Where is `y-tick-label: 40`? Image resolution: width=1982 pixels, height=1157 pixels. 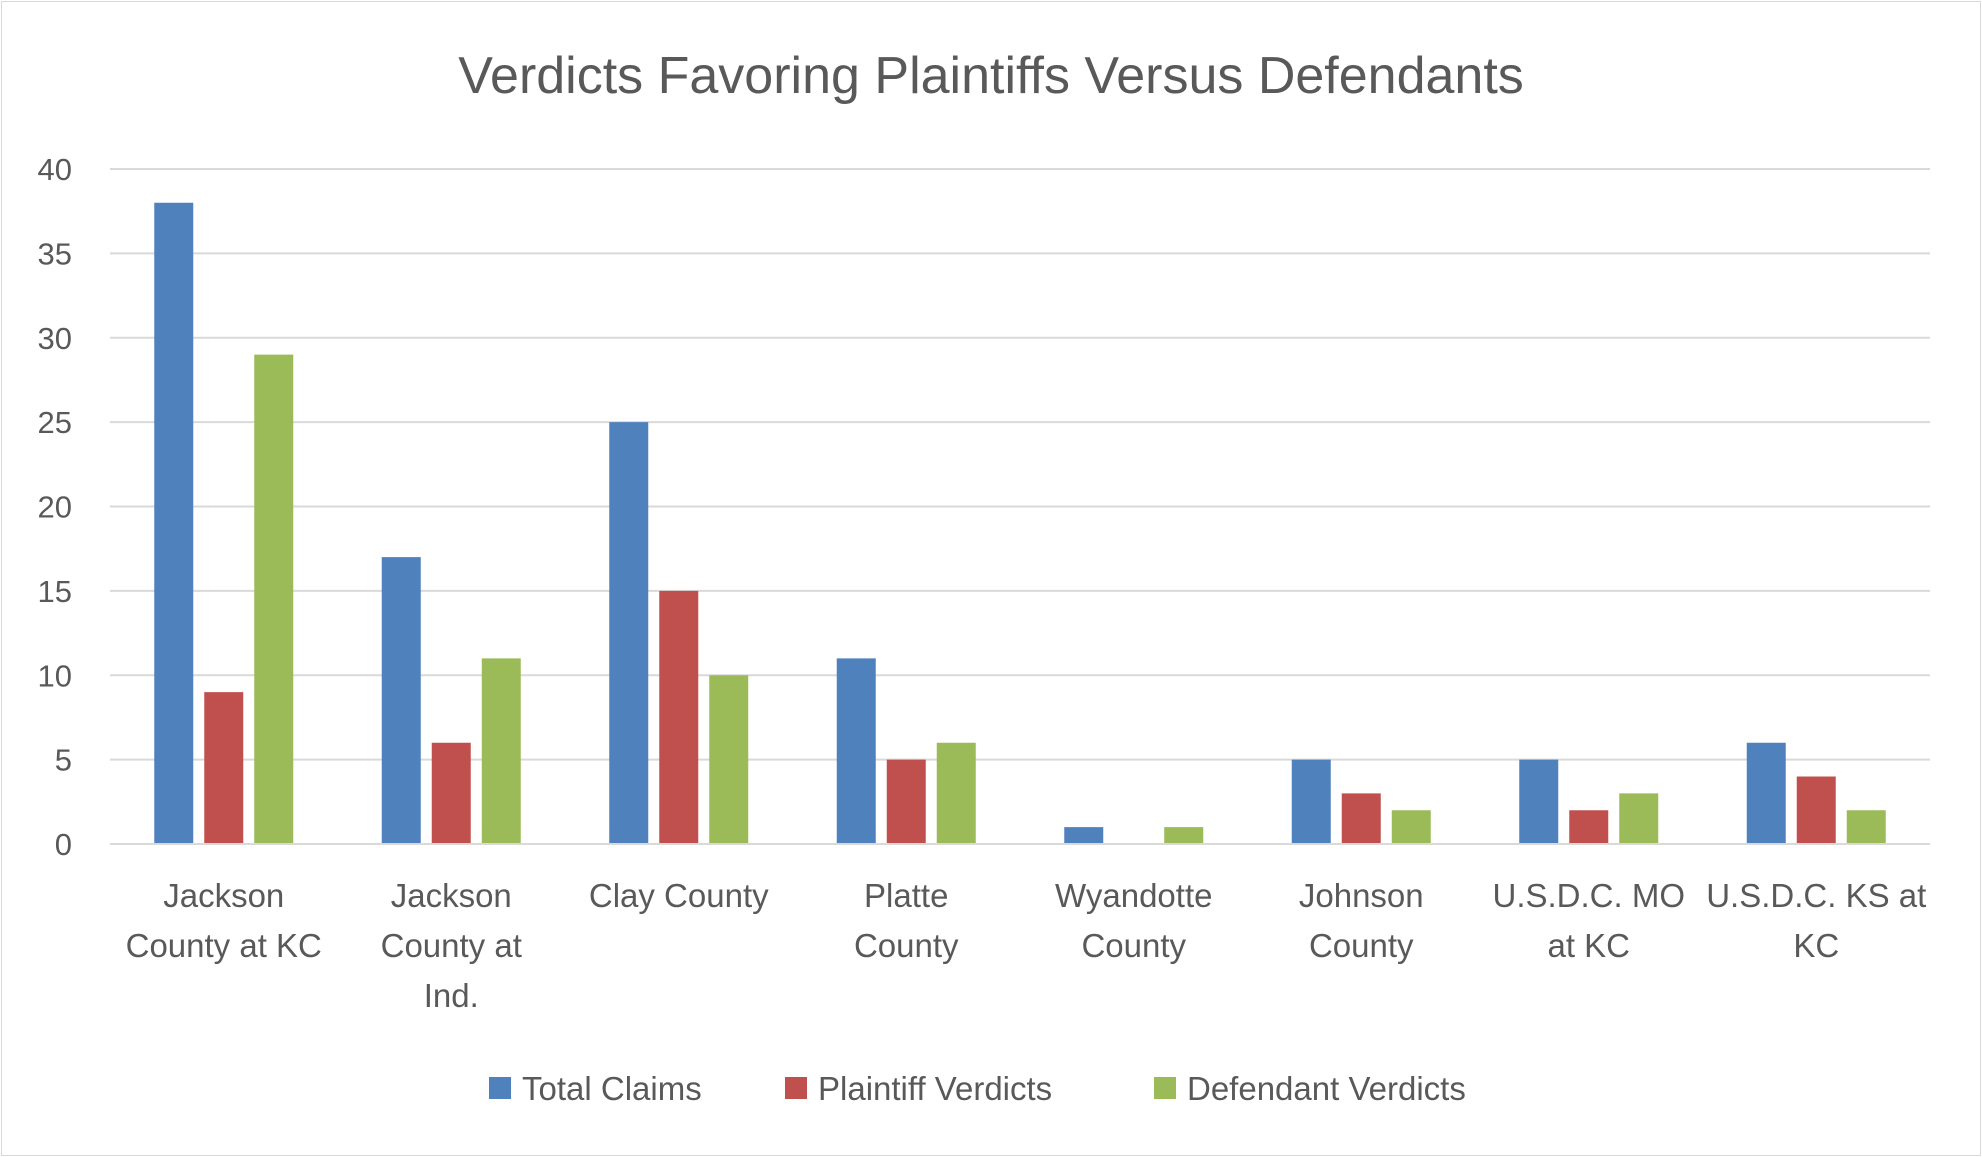 y-tick-label: 40 is located at coordinates (55, 169).